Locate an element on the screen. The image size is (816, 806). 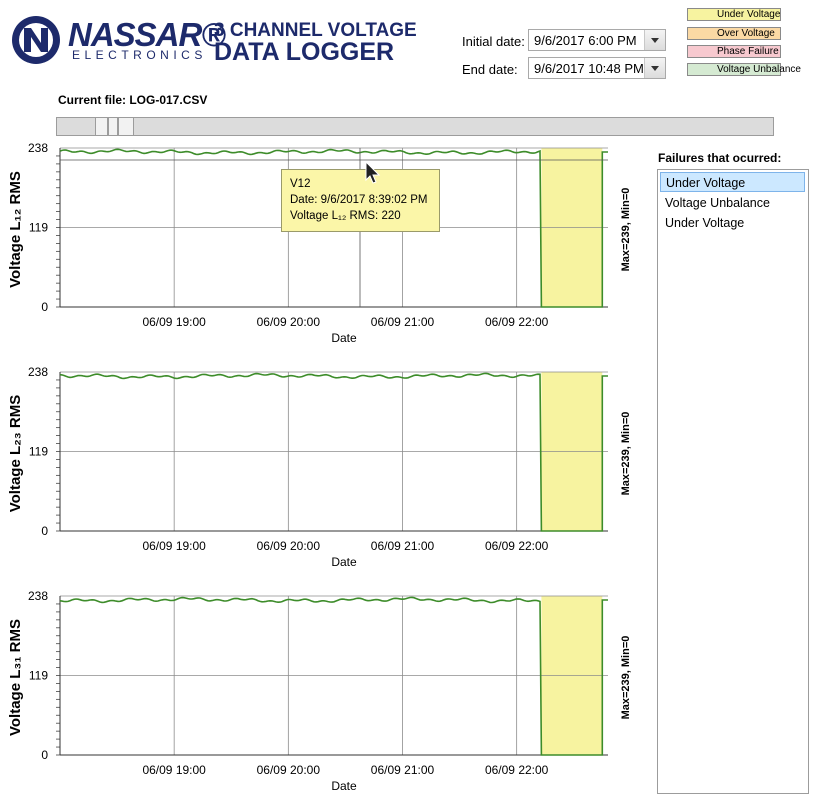
app-title-line1: 3 CHANNEL VOLTAGE is located at coordinates (315, 30).